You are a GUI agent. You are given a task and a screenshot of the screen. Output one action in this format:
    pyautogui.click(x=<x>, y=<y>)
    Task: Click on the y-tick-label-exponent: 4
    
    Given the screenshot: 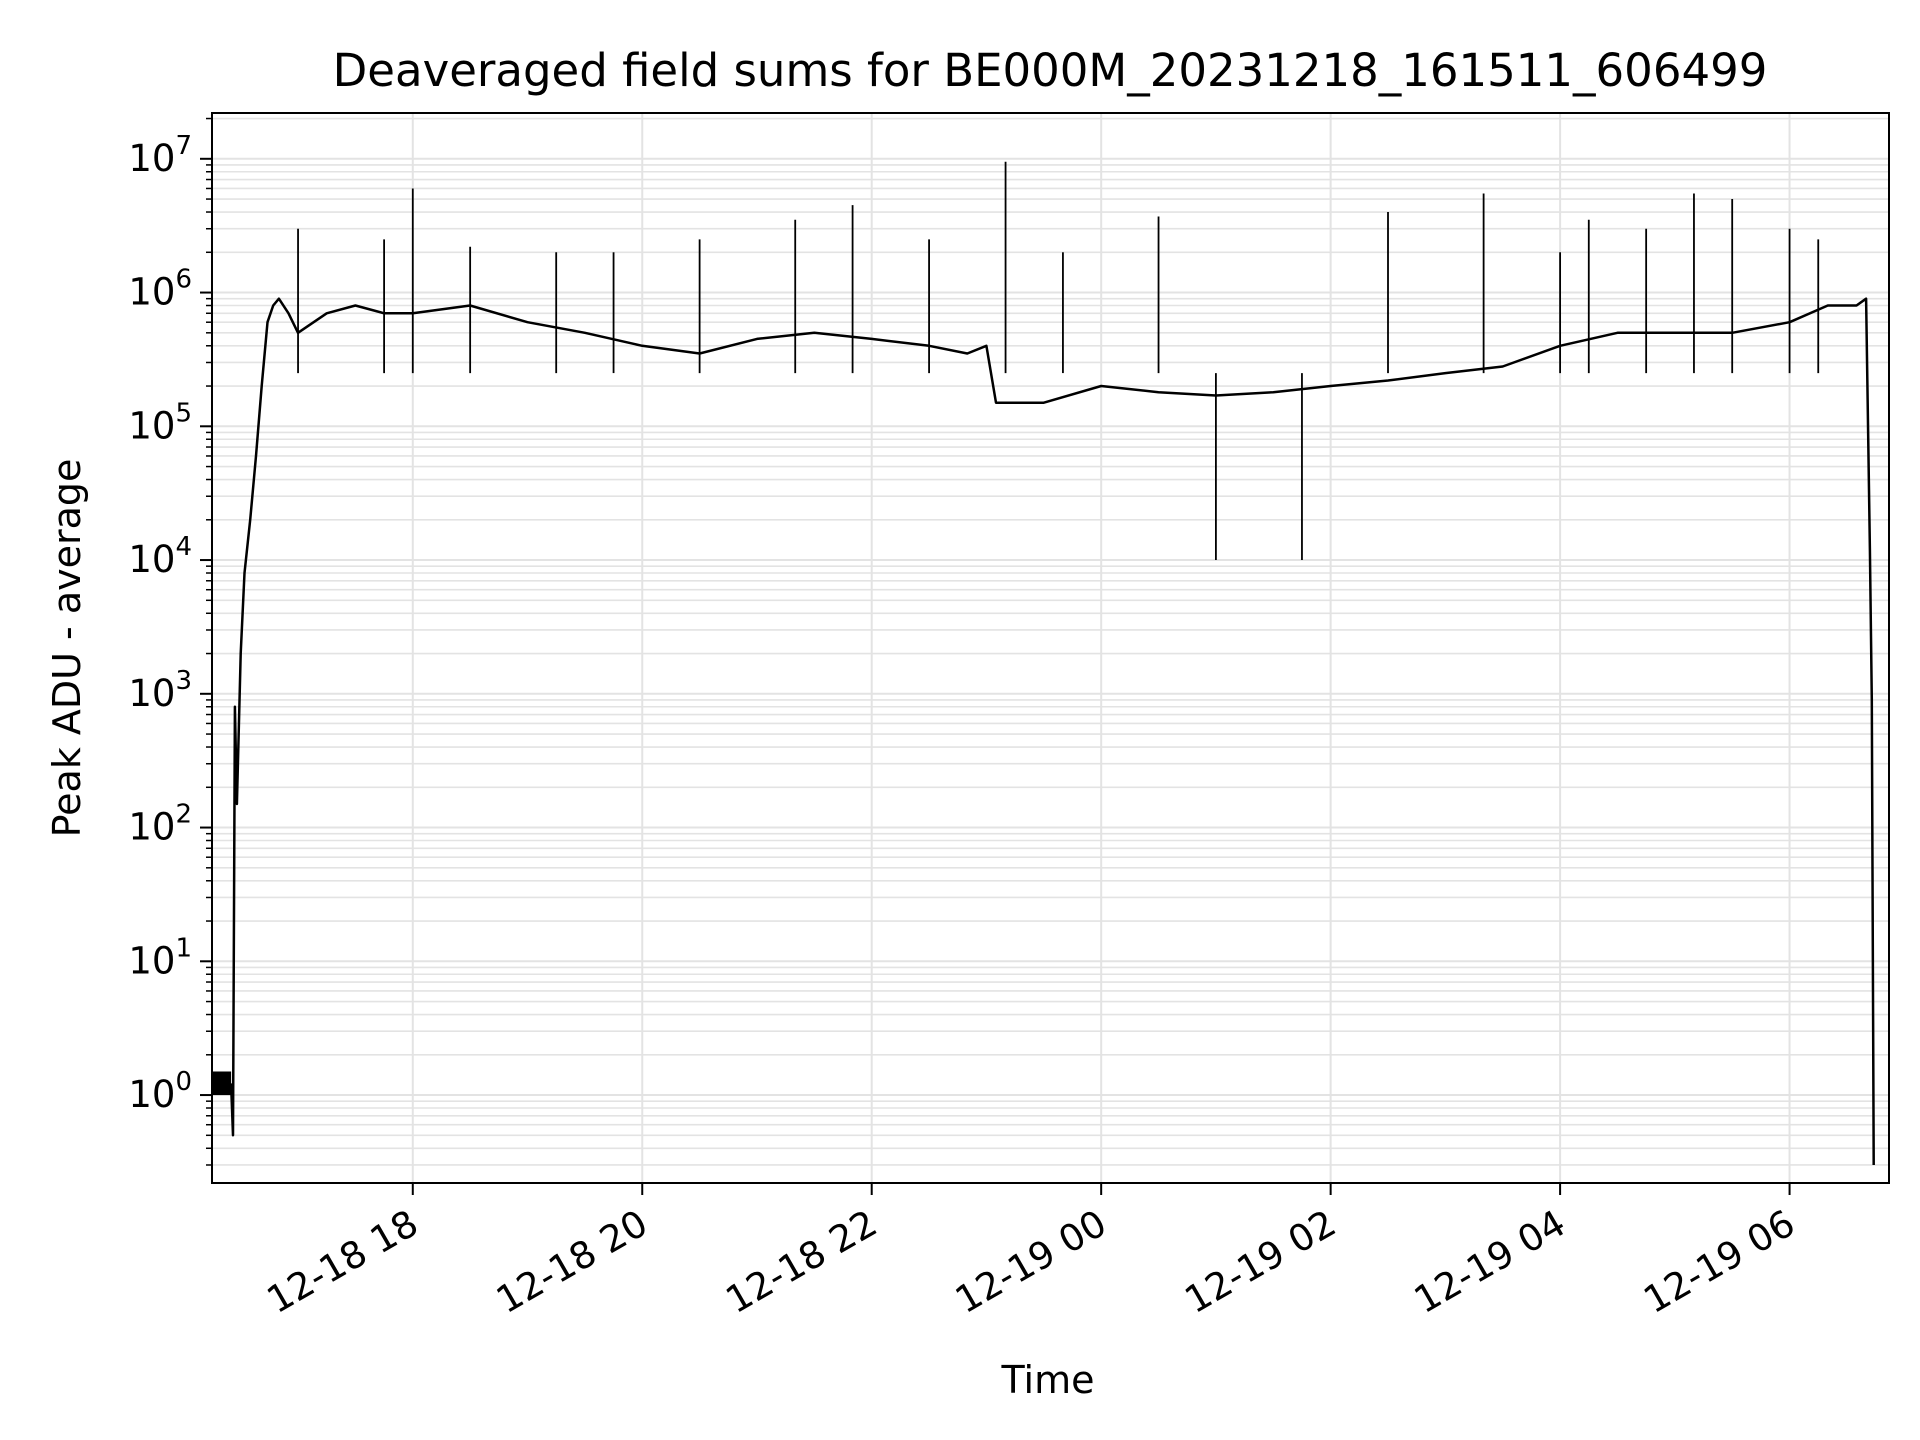 What is the action you would take?
    pyautogui.click(x=183, y=547)
    